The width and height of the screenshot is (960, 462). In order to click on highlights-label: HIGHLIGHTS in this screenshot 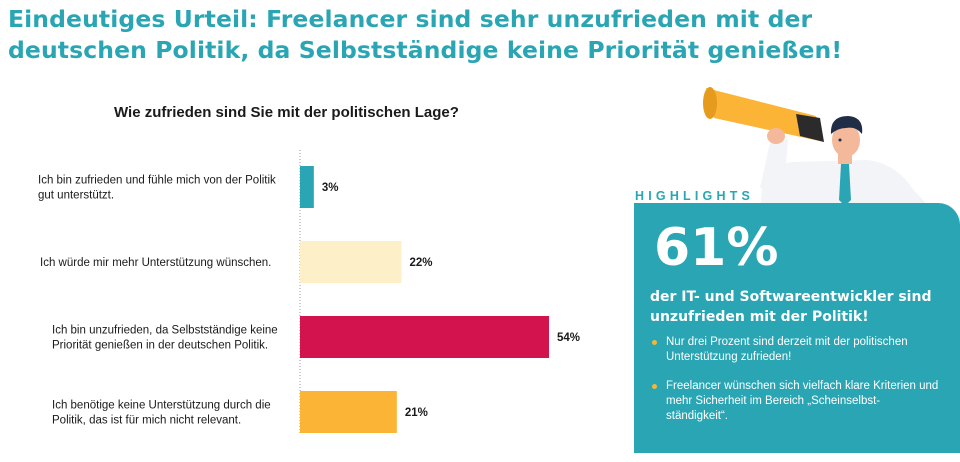, I will do `click(695, 196)`.